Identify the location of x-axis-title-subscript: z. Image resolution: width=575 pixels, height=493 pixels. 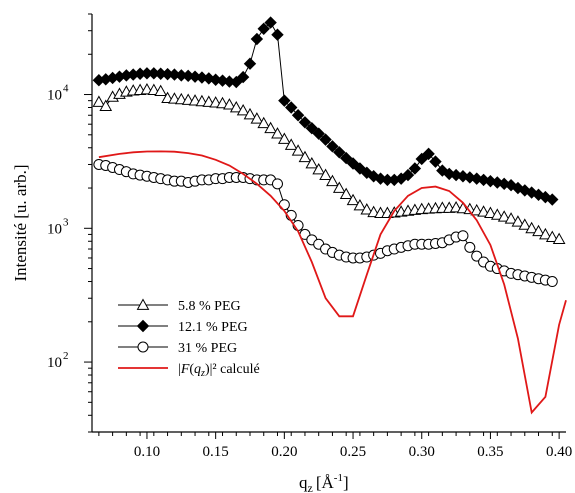
(310, 487).